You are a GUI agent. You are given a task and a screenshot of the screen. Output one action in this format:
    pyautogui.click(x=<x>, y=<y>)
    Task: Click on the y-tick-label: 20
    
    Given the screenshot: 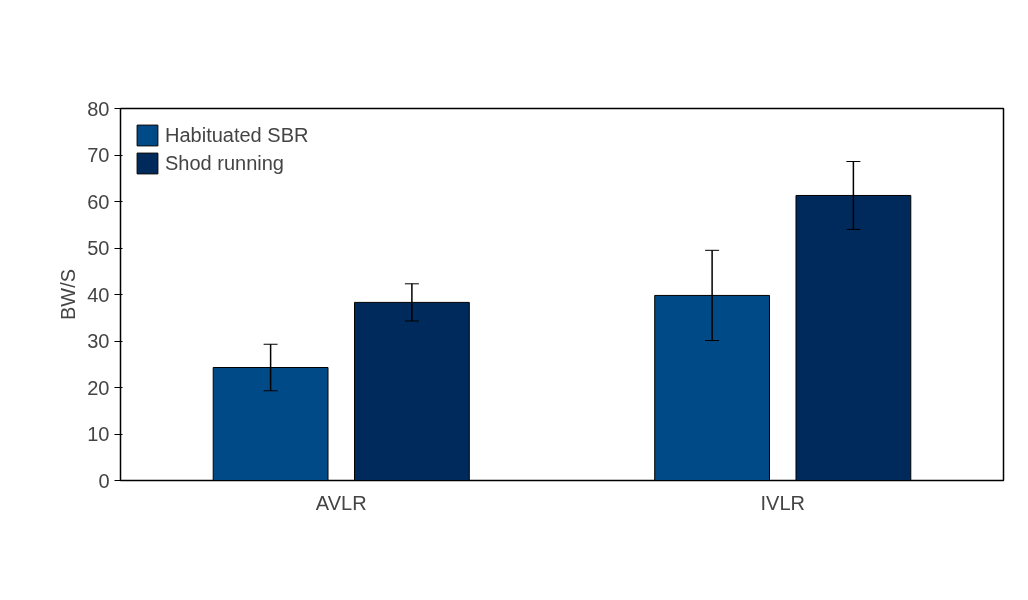 What is the action you would take?
    pyautogui.click(x=98, y=387)
    